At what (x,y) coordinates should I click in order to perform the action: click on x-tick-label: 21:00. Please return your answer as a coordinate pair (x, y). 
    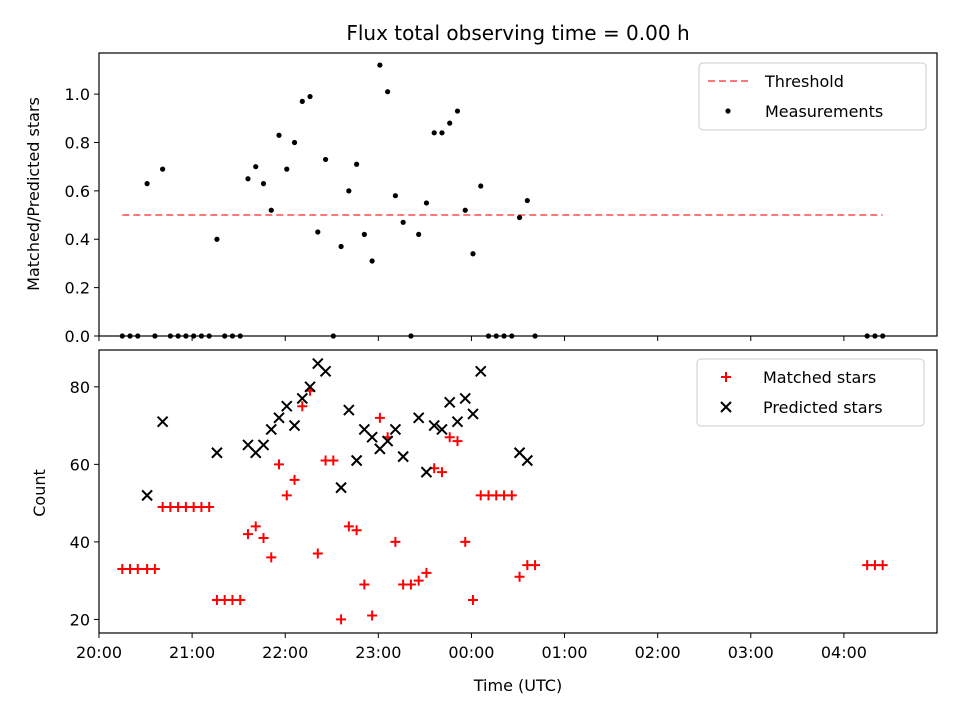
    Looking at the image, I should click on (192, 652).